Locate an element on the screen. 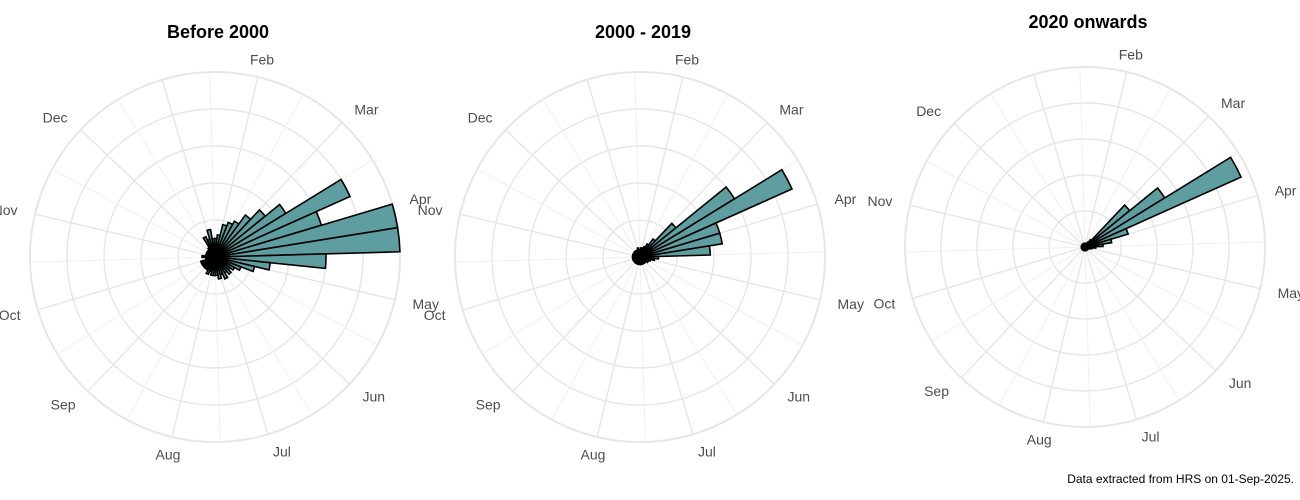  chart-title: Before 2000 is located at coordinates (218, 32).